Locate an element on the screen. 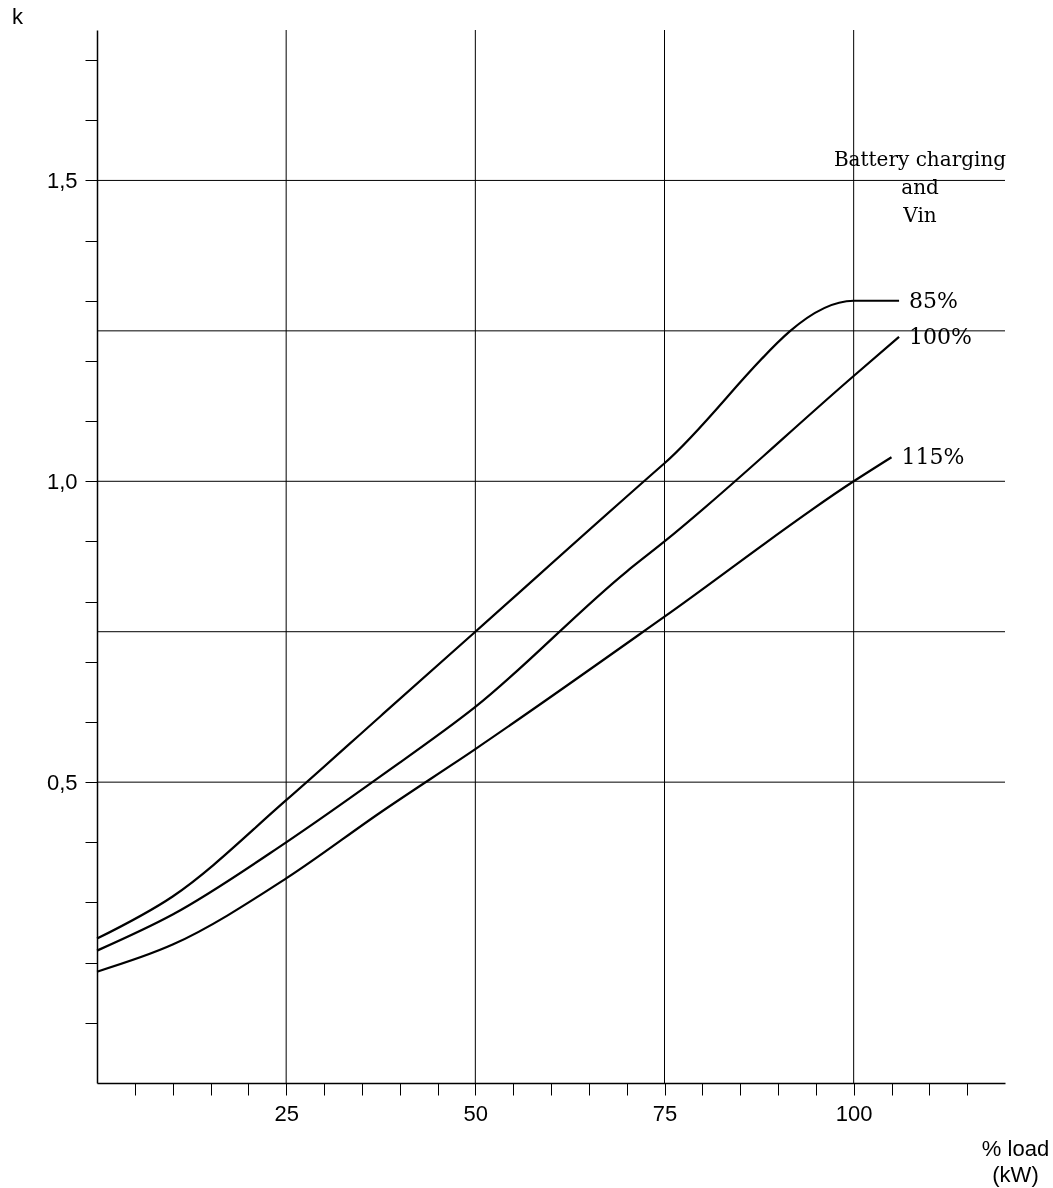 The height and width of the screenshot is (1188, 1053). y-tick-label: 1,0 is located at coordinates (62, 481).